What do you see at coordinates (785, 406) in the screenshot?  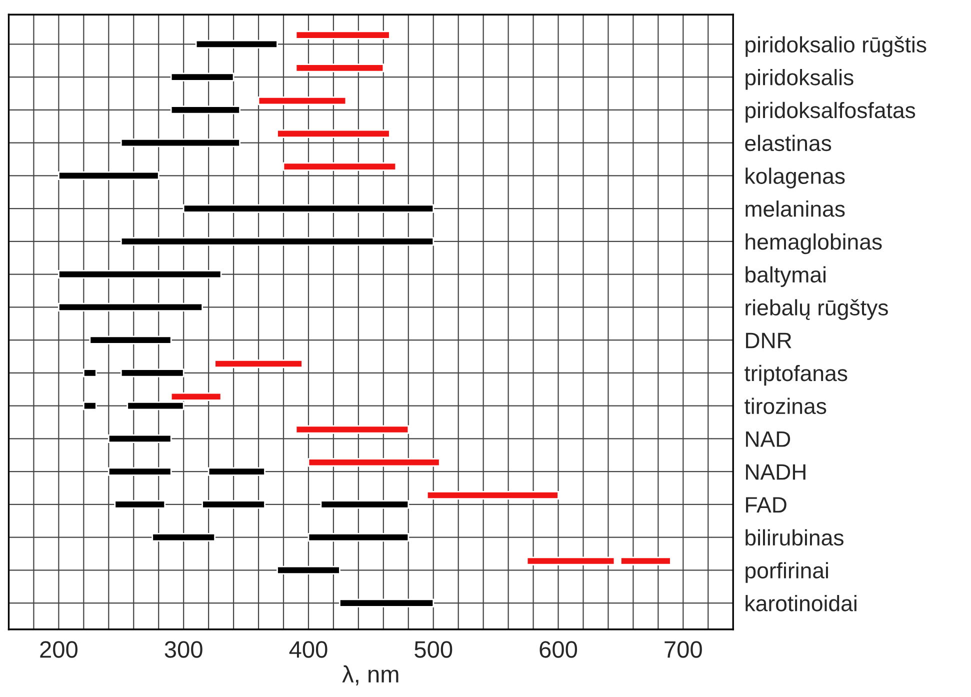 I see `y-tick-label: tirozinas` at bounding box center [785, 406].